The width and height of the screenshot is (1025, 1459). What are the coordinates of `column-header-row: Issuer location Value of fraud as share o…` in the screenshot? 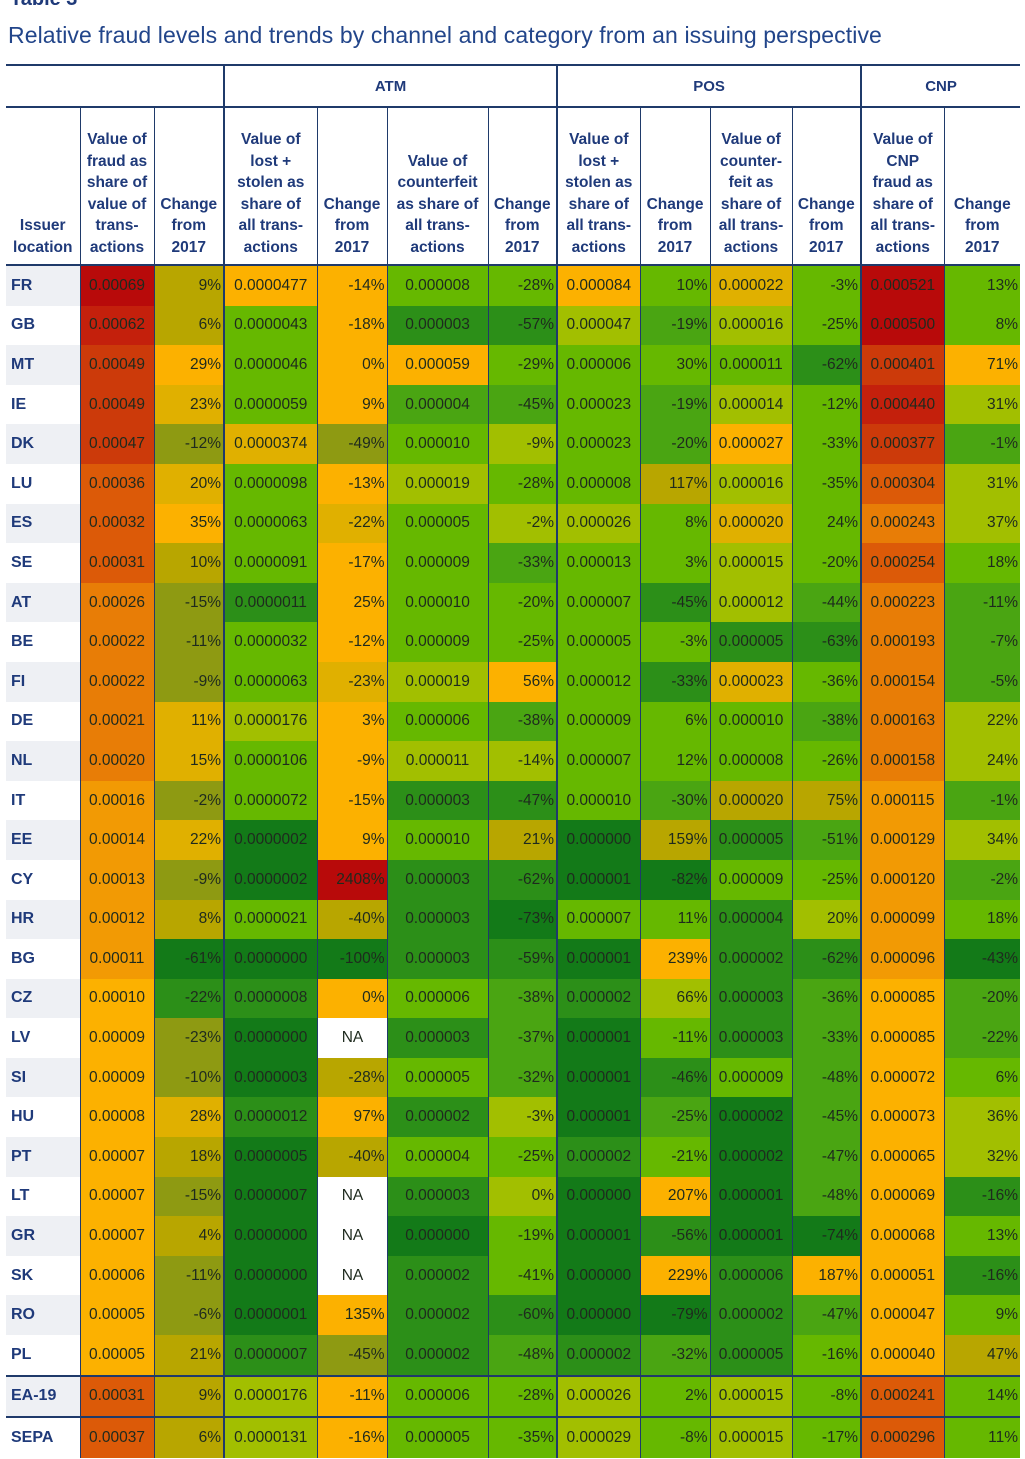 It's located at (513, 186).